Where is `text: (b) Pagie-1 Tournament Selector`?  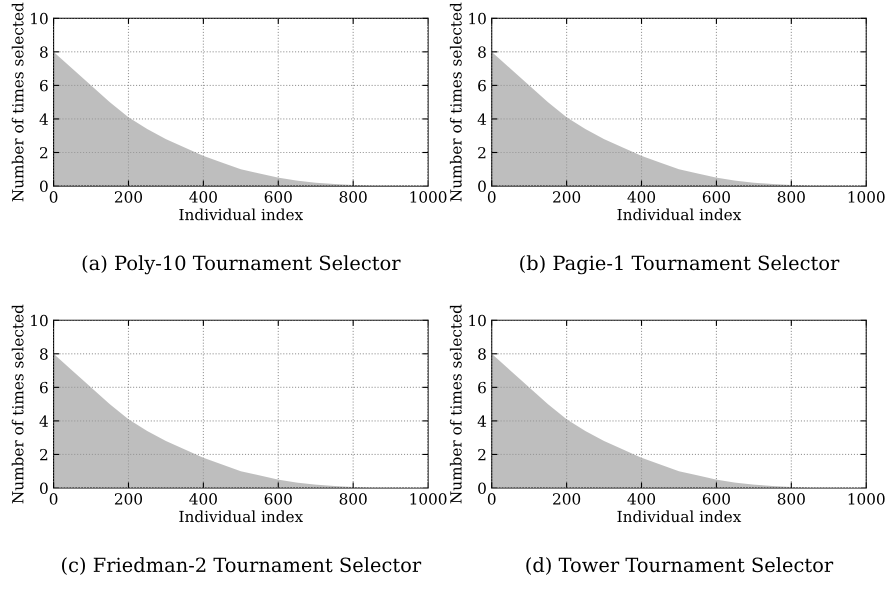
text: (b) Pagie-1 Tournament Selector is located at coordinates (680, 264).